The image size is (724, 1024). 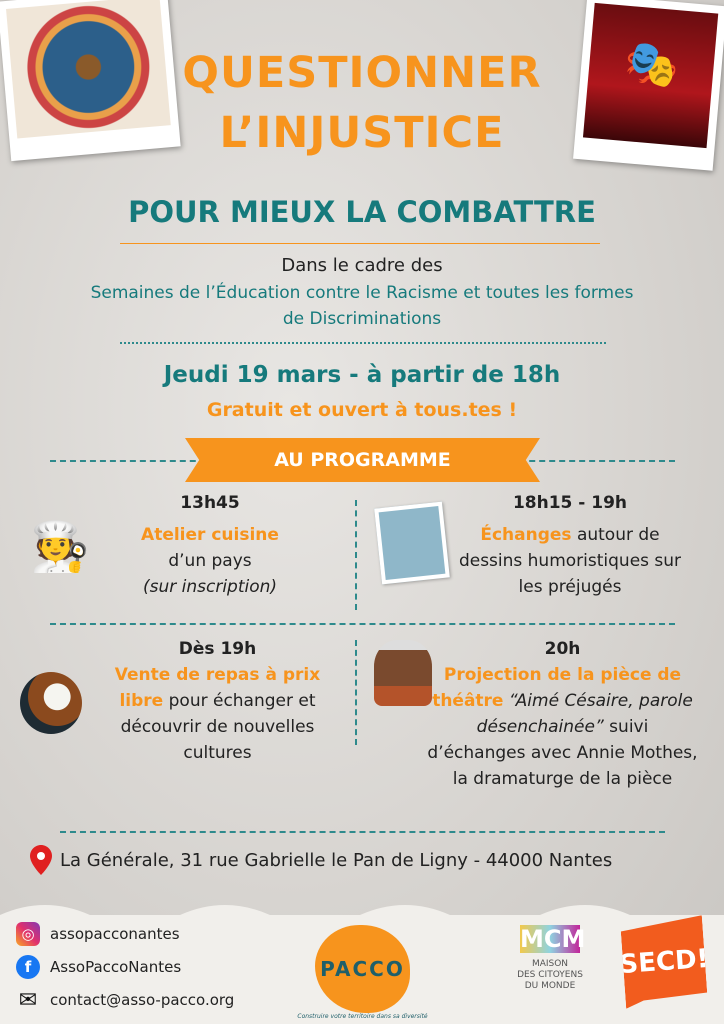 I want to click on meal-icon, so click(x=51, y=703).